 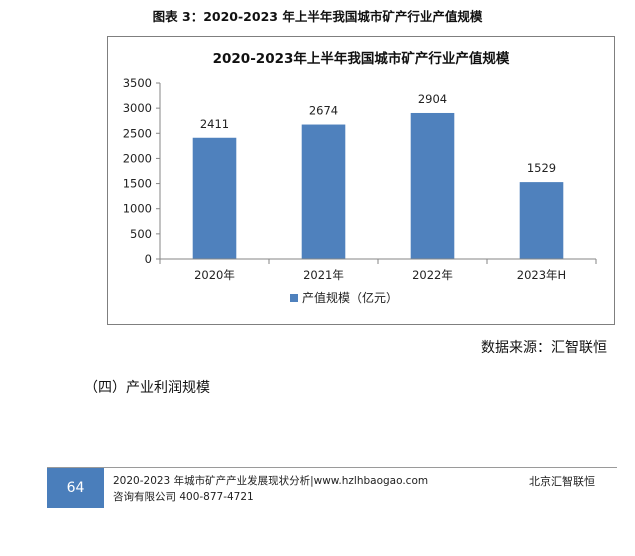 I want to click on legend-swatch, so click(x=294, y=298).